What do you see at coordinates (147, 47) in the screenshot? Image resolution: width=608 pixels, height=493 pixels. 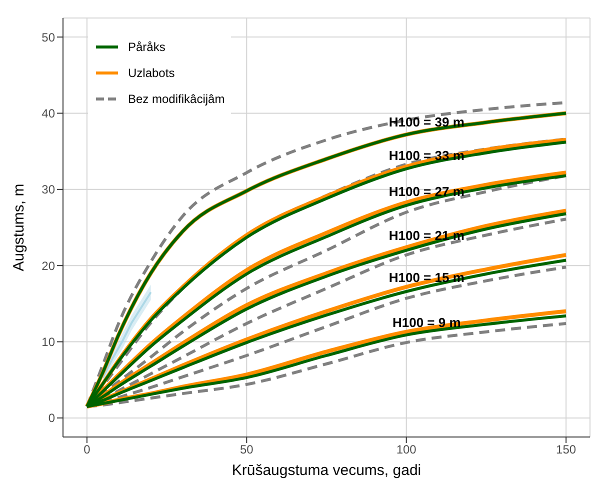 I see `legend-label: Påråks` at bounding box center [147, 47].